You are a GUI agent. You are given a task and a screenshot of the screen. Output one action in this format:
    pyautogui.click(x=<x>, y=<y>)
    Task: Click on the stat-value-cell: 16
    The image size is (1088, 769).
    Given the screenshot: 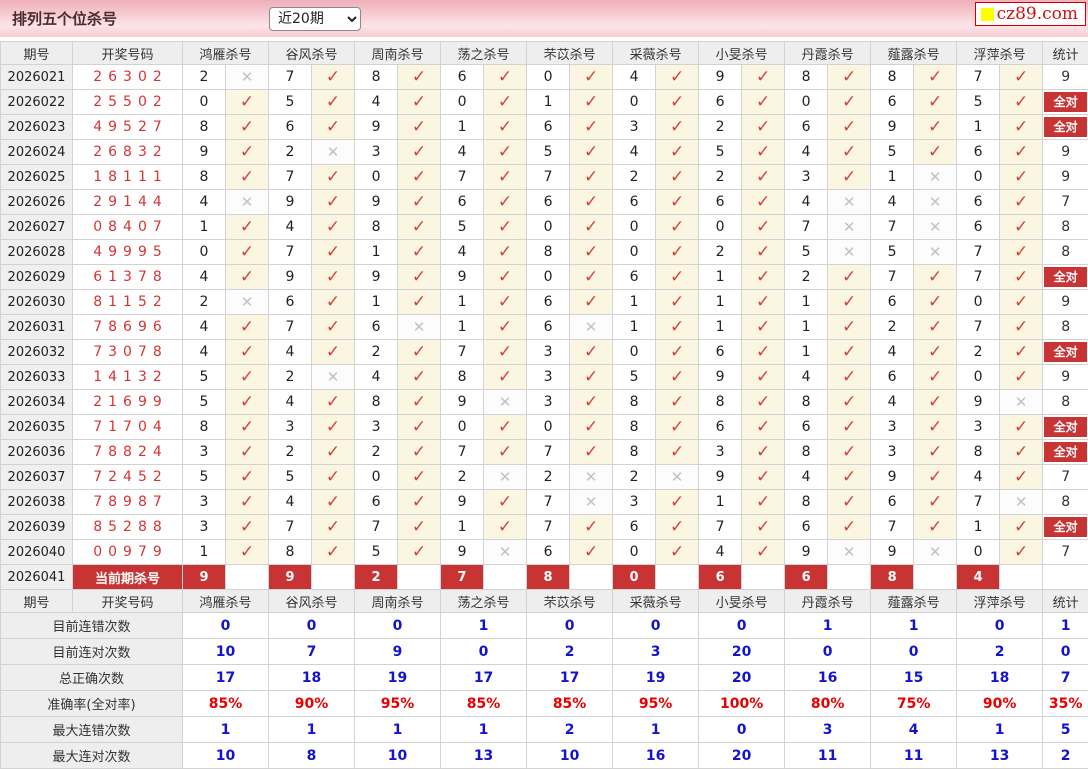 What is the action you would take?
    pyautogui.click(x=828, y=678)
    